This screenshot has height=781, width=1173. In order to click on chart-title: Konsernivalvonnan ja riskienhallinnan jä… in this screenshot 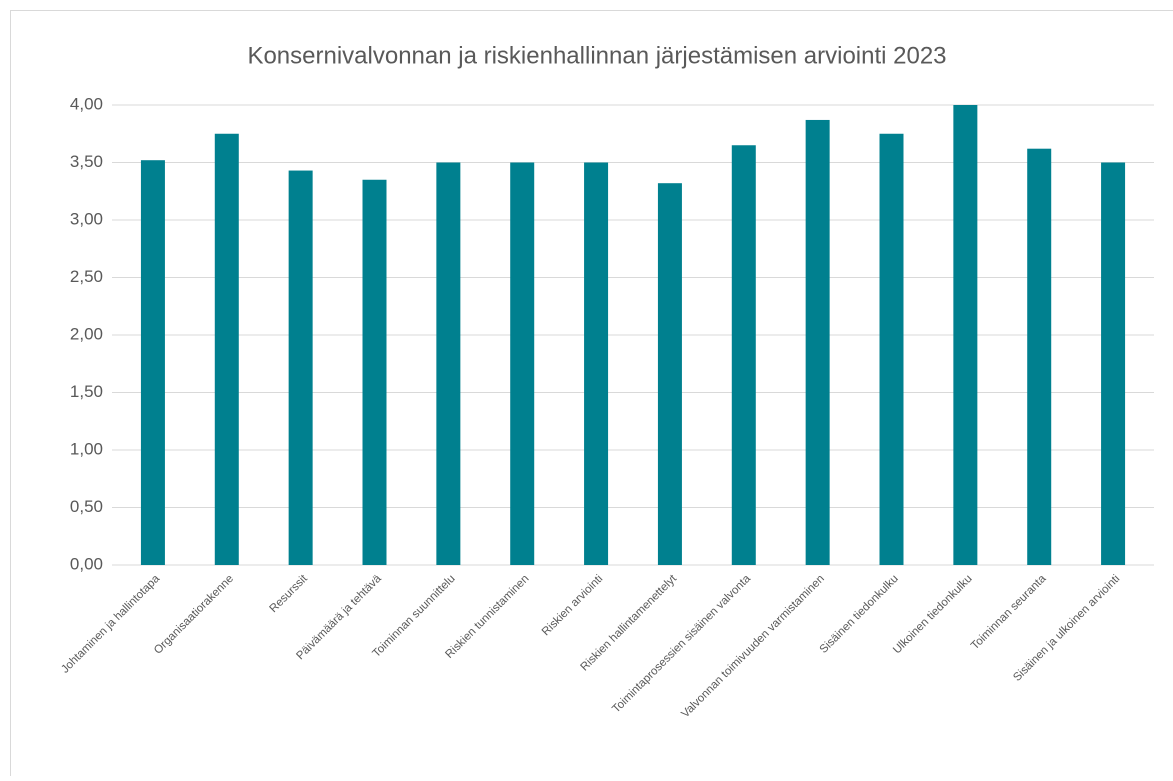, I will do `click(596, 55)`.